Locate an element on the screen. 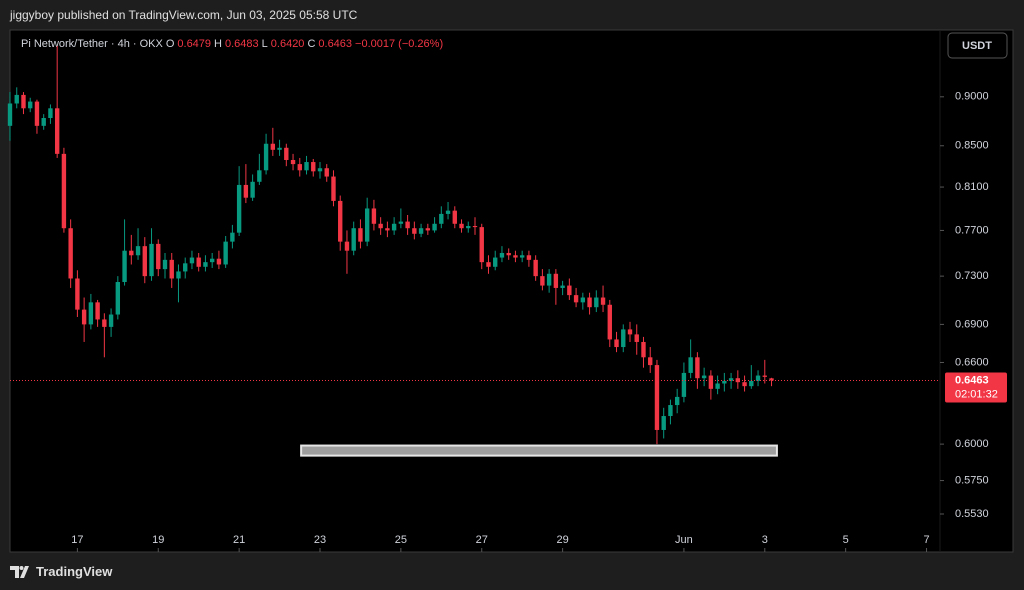 The height and width of the screenshot is (590, 1024). legend-value: 0.6483 is located at coordinates (242, 44).